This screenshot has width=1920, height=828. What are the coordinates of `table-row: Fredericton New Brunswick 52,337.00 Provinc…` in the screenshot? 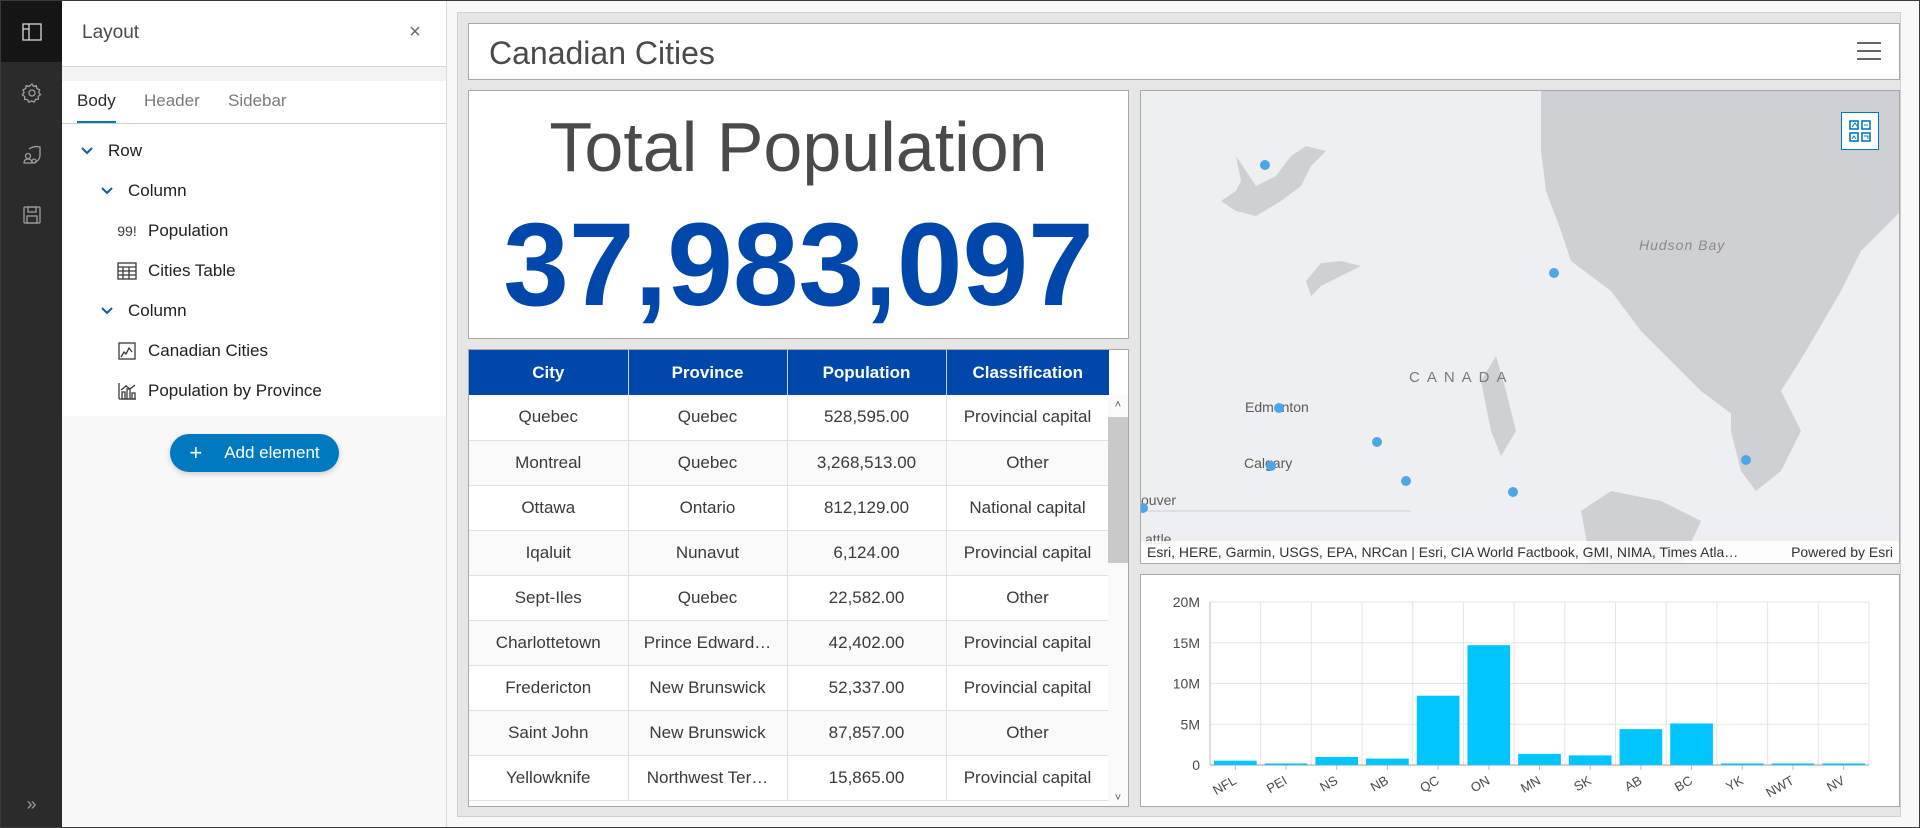 It's located at (789, 688).